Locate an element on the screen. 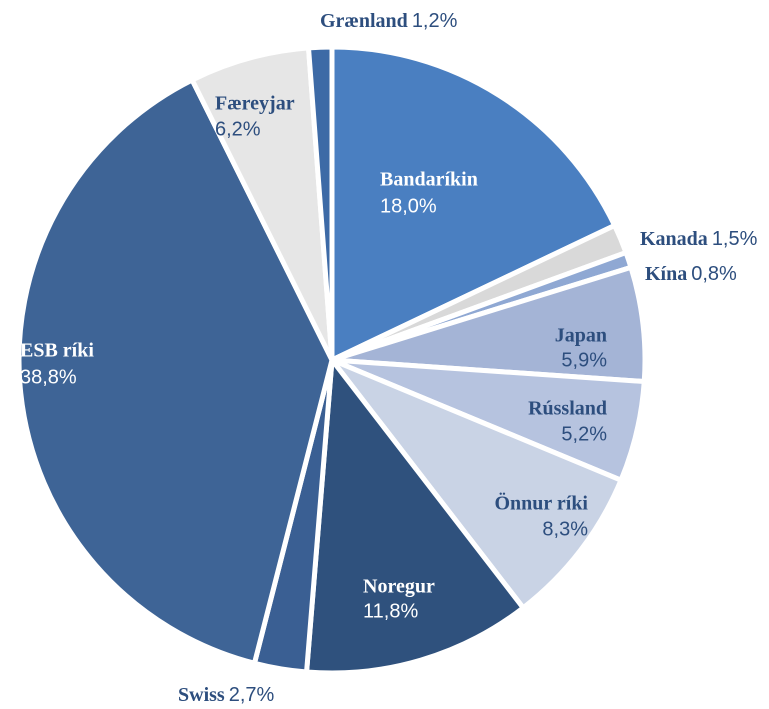 The image size is (769, 709). slice-name: Grænland is located at coordinates (364, 21).